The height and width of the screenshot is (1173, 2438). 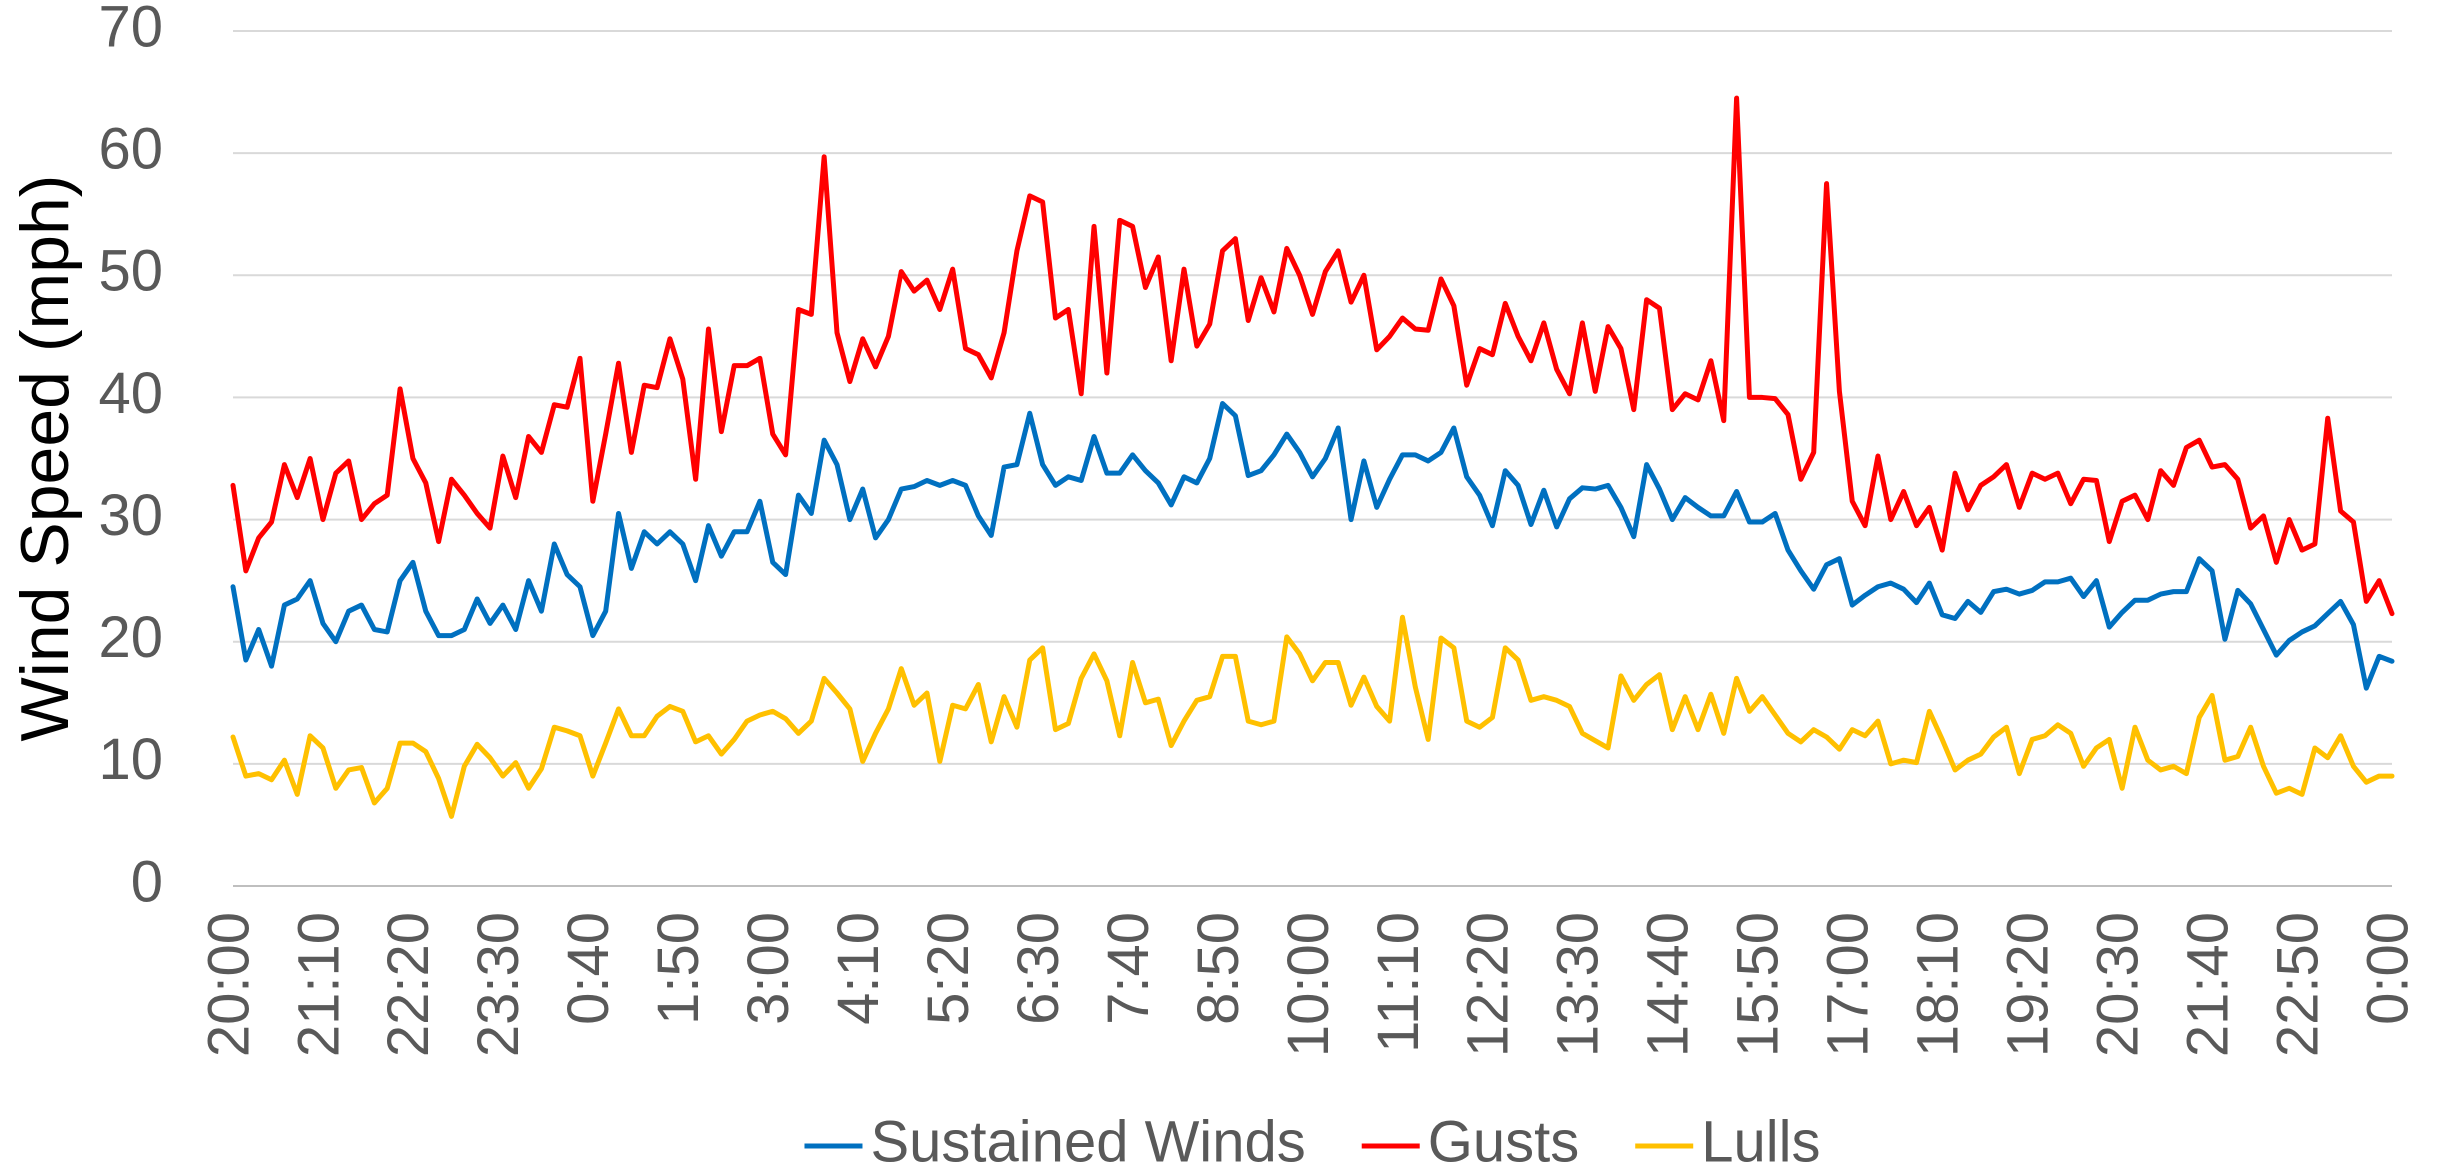 I want to click on x-tick-label: 15:50, so click(x=1758, y=984).